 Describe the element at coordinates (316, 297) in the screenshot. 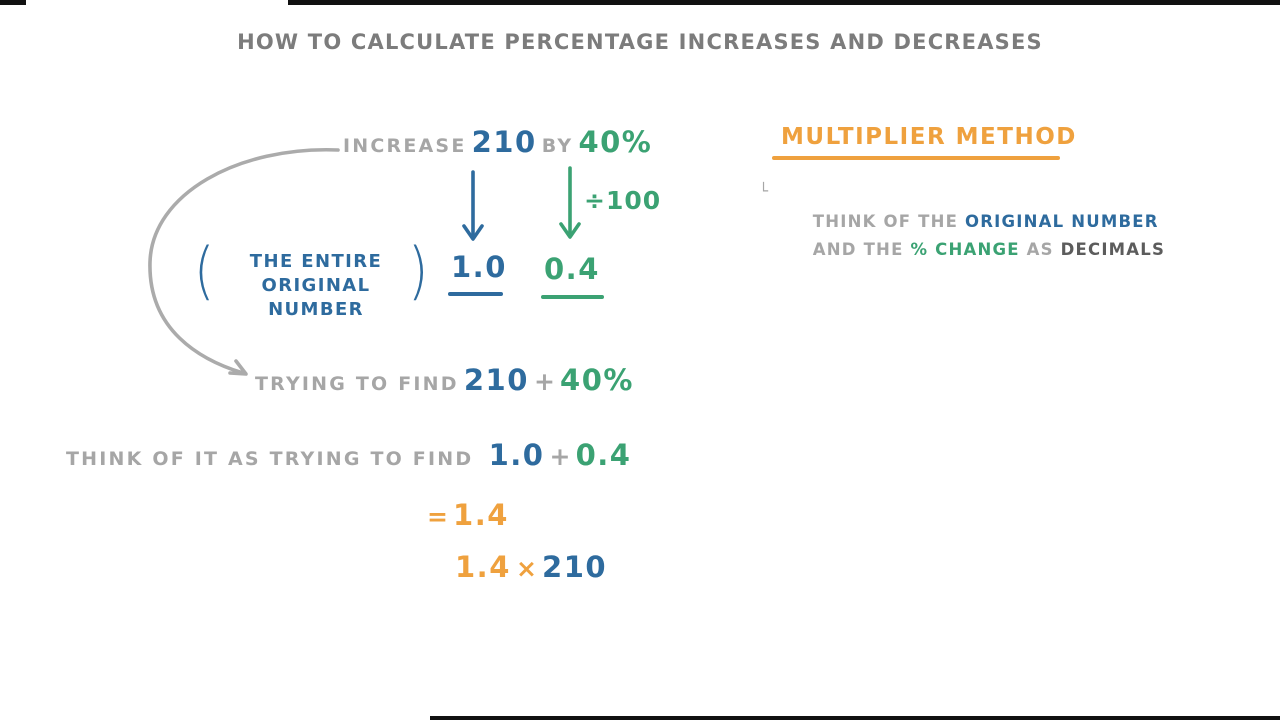

I see `paren-note-line2: ORIGINAL NUMBER` at that location.